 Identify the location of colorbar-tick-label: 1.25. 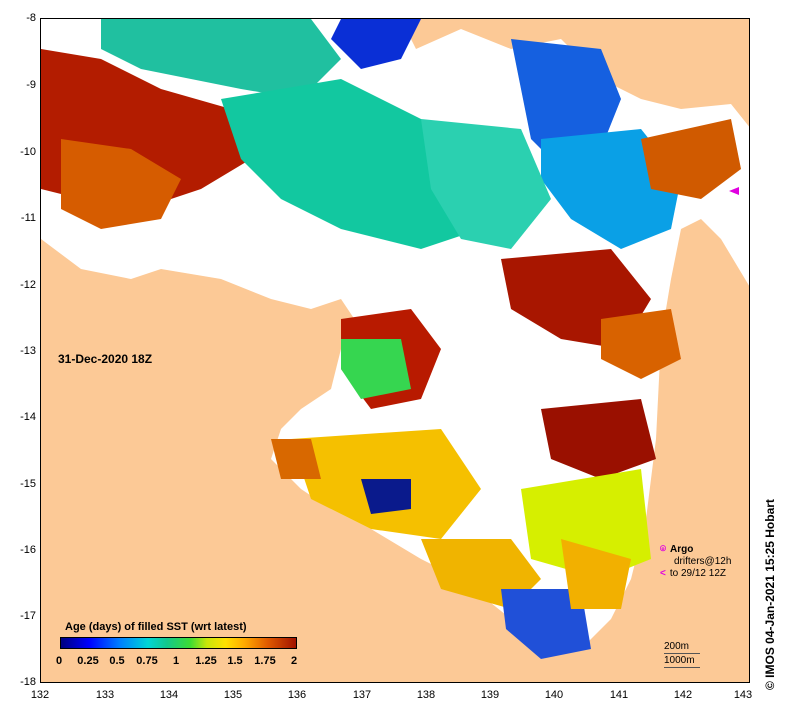
(206, 661).